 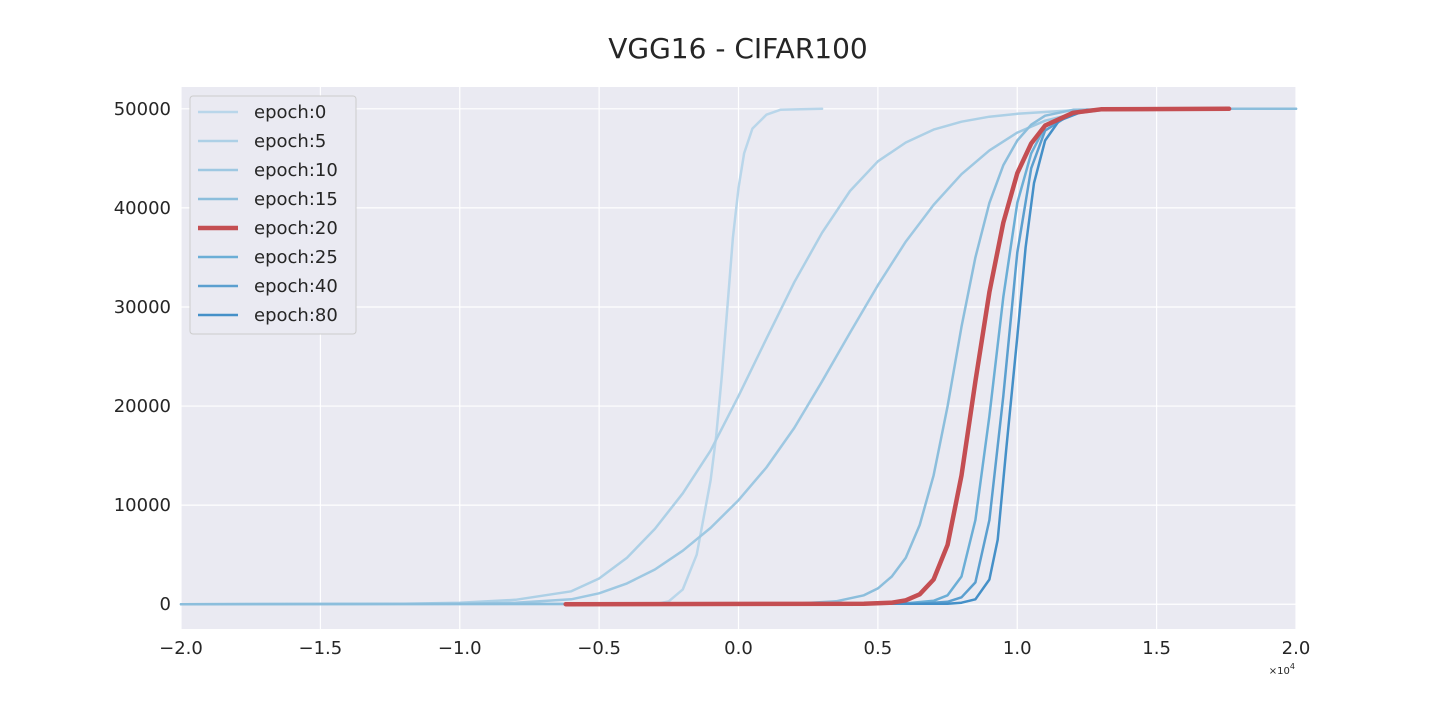 What do you see at coordinates (878, 648) in the screenshot?
I see `x-tick-label: 0.5` at bounding box center [878, 648].